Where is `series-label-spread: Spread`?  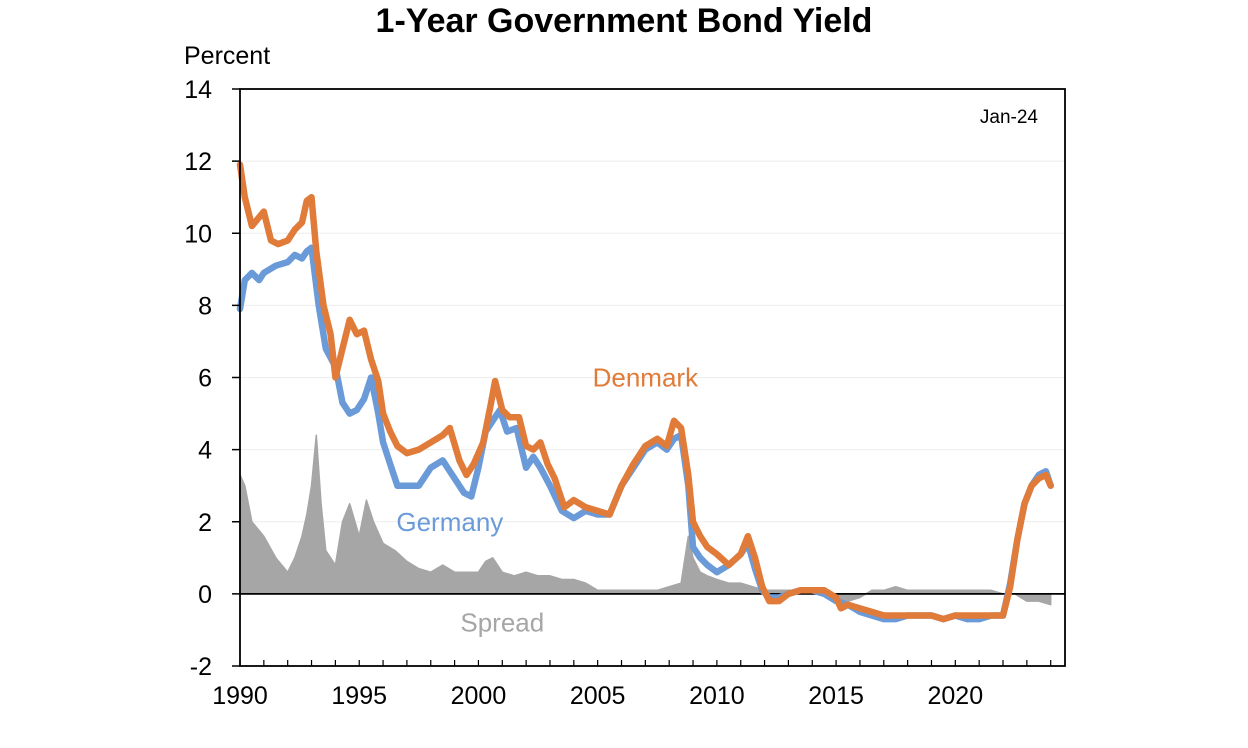 series-label-spread: Spread is located at coordinates (502, 623).